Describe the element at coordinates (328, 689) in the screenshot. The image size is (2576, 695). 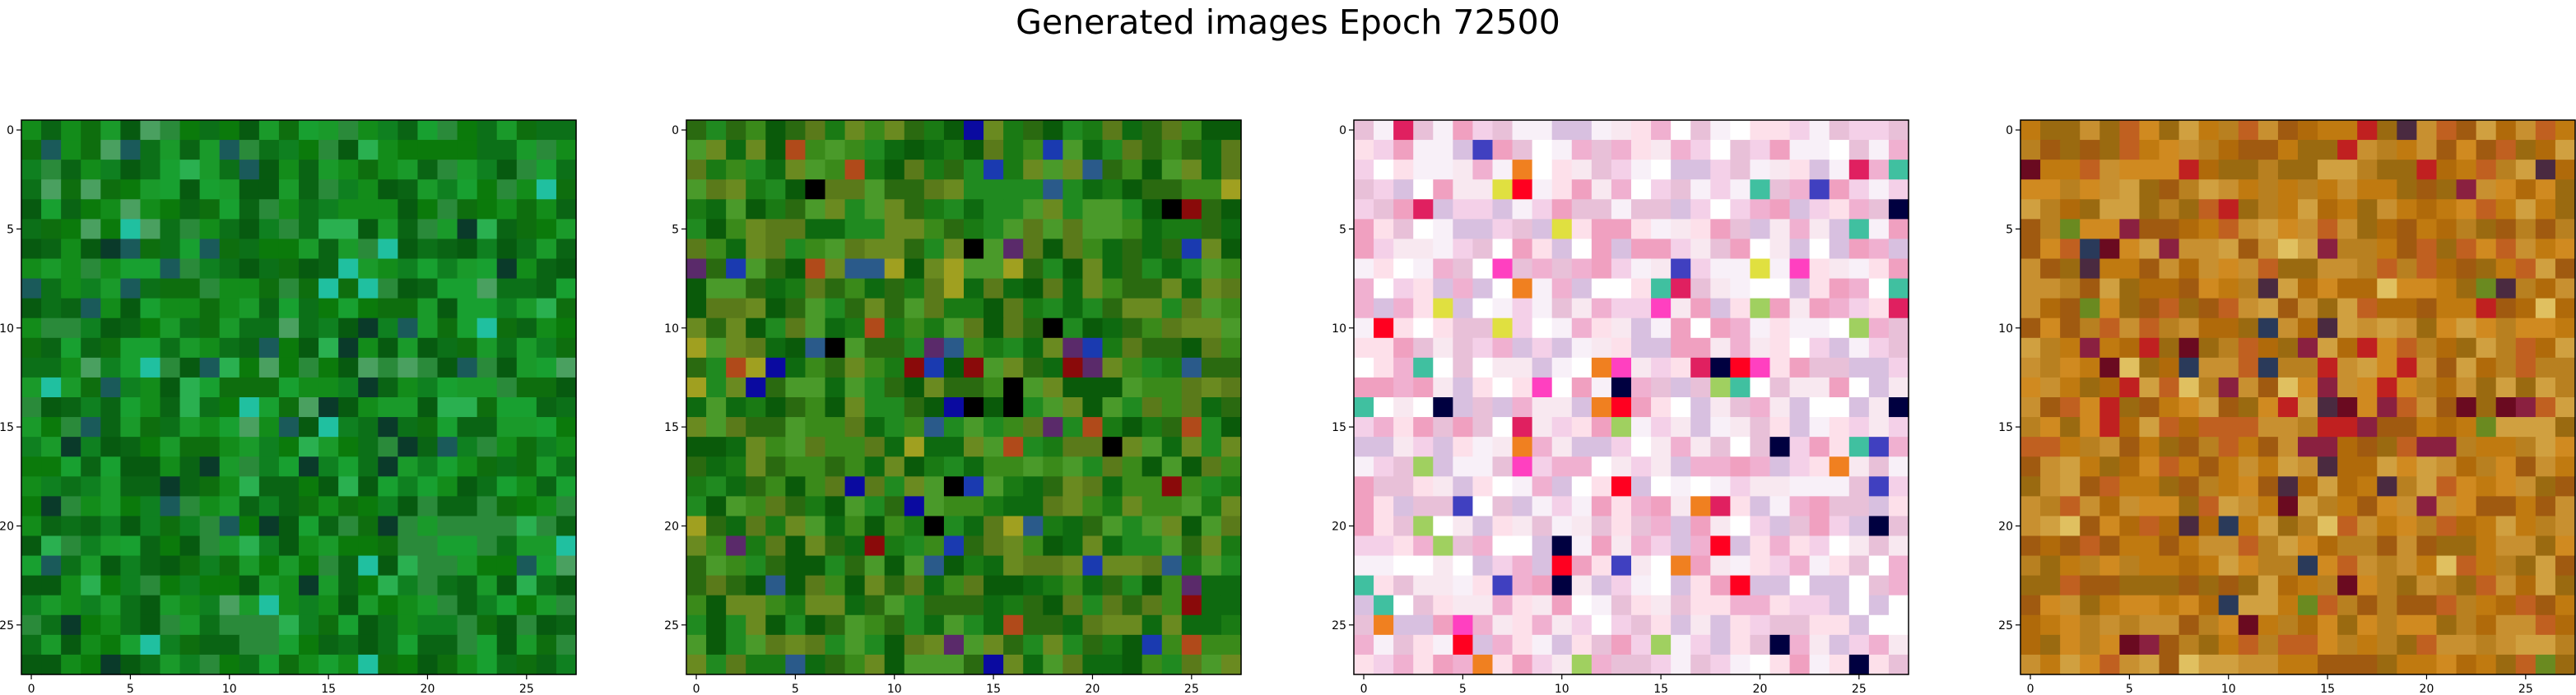
I see `x-tick-label: 15` at that location.